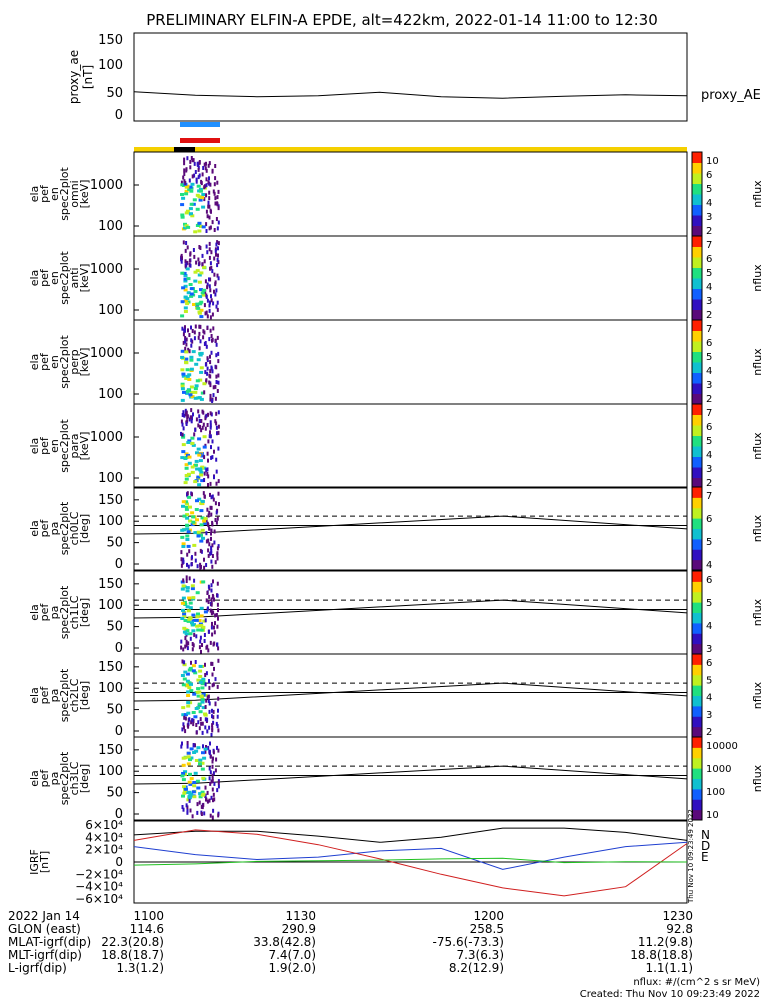 The image size is (775, 1000). What do you see at coordinates (487, 929) in the screenshot?
I see `orbit-value: 258.5` at bounding box center [487, 929].